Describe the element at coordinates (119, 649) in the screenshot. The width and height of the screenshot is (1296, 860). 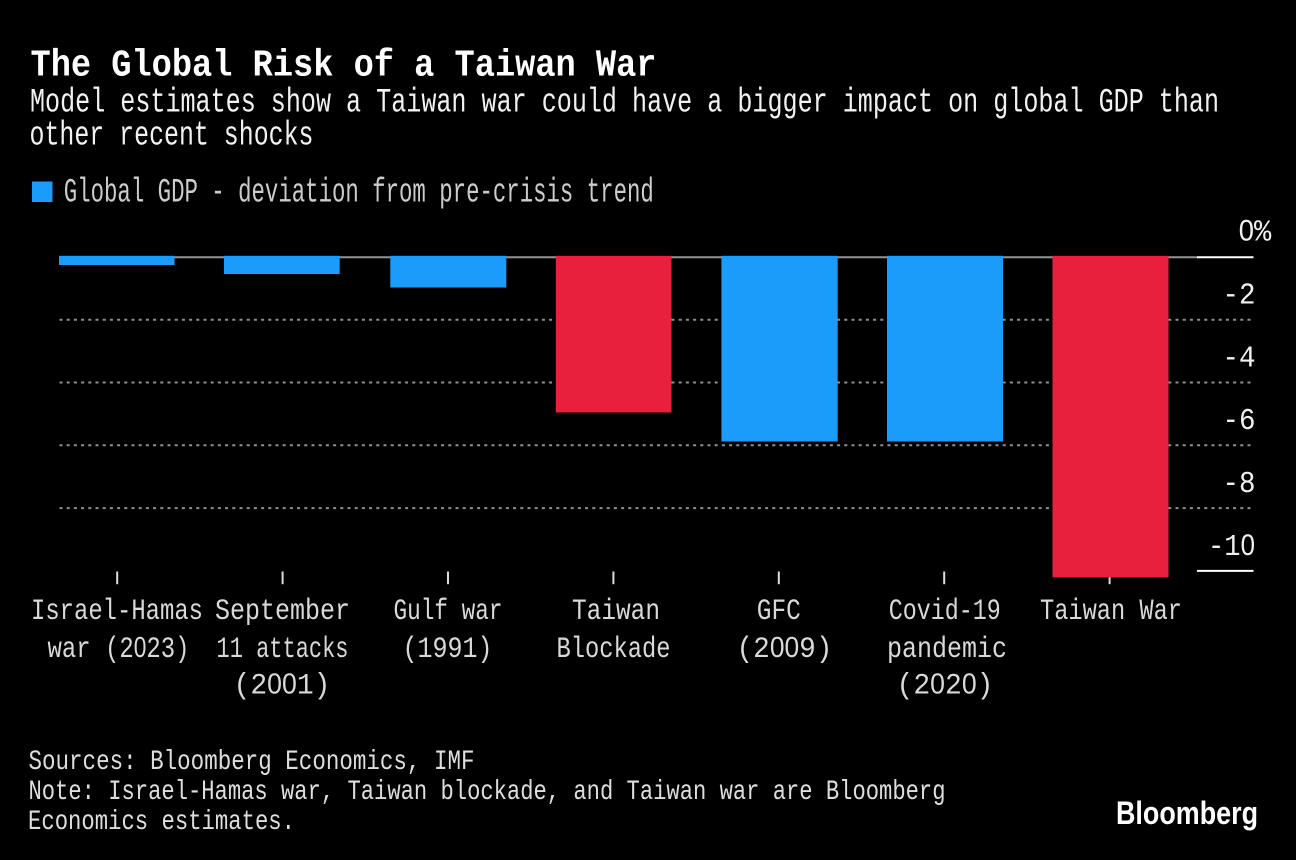
I see `svg-text: war (2023)` at that location.